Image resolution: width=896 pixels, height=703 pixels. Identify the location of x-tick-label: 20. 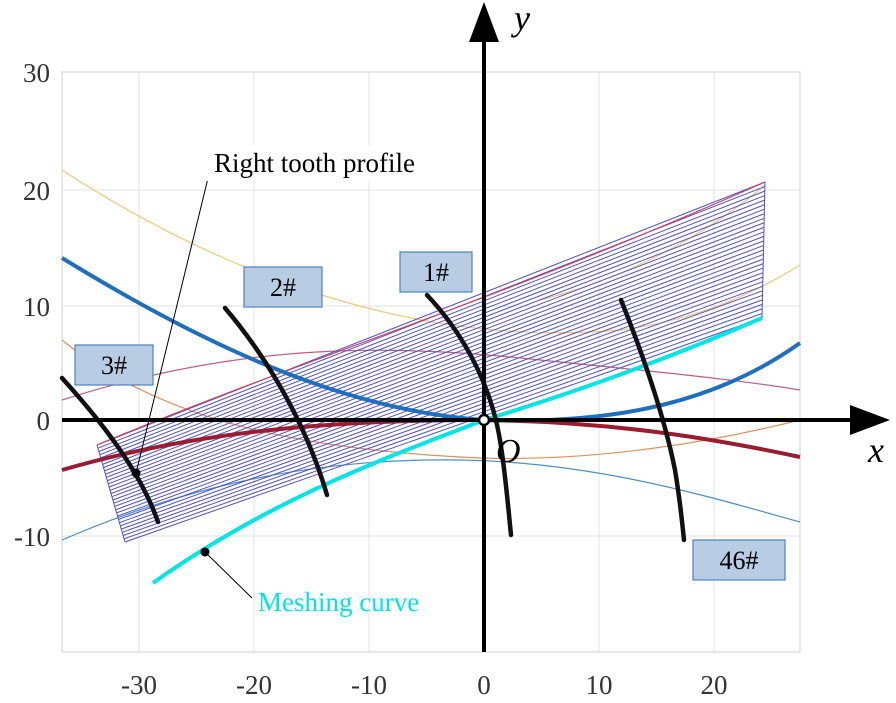
(714, 685).